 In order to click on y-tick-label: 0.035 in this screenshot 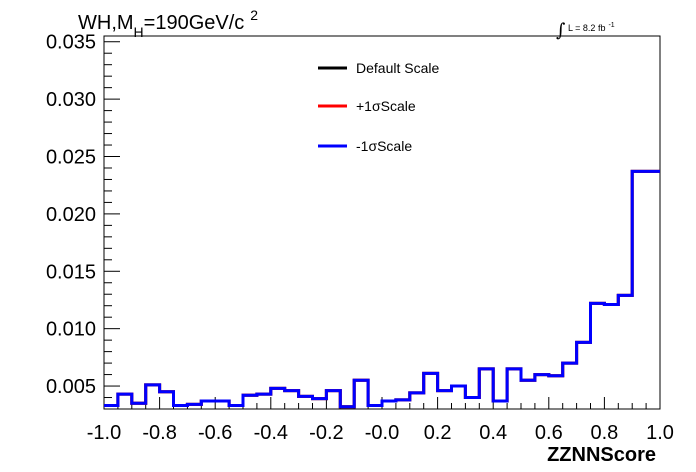, I will do `click(71, 43)`.